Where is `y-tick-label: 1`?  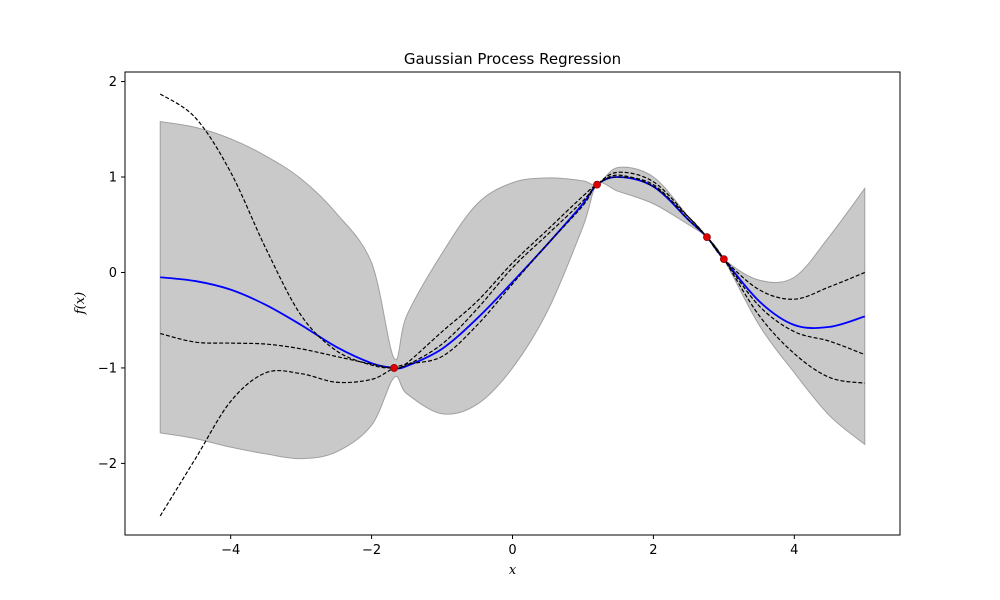
y-tick-label: 1 is located at coordinates (113, 178).